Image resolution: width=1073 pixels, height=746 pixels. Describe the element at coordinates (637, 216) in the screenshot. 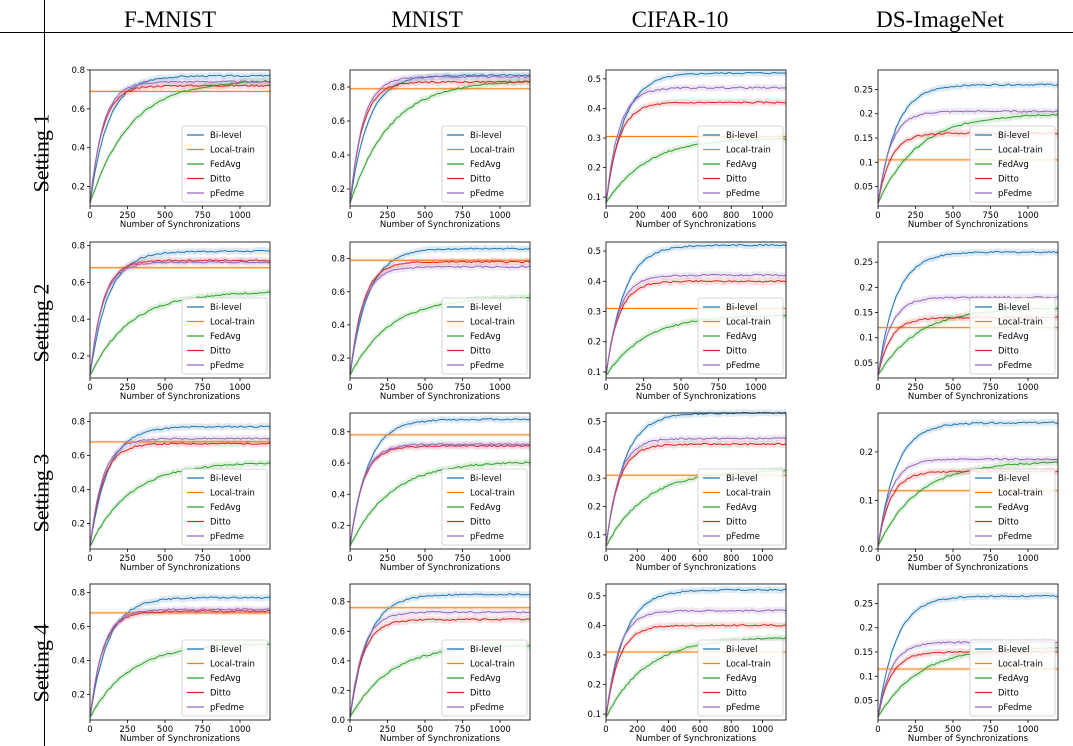

I see `x-tick-label: 200` at that location.